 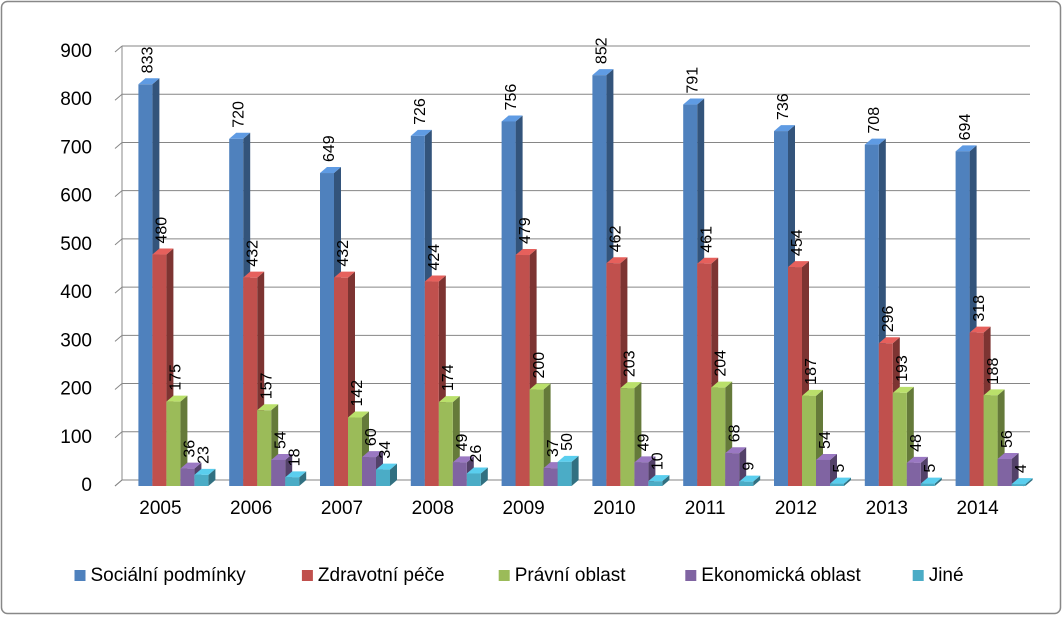 I want to click on value-label: 4, so click(x=1021, y=468).